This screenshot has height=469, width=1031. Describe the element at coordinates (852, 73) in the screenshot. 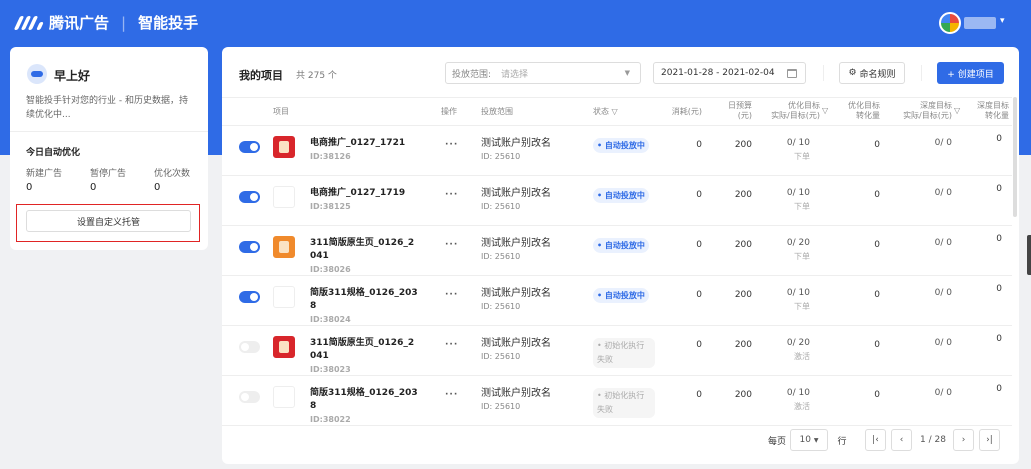

I see `gear-icon: ⚙` at that location.